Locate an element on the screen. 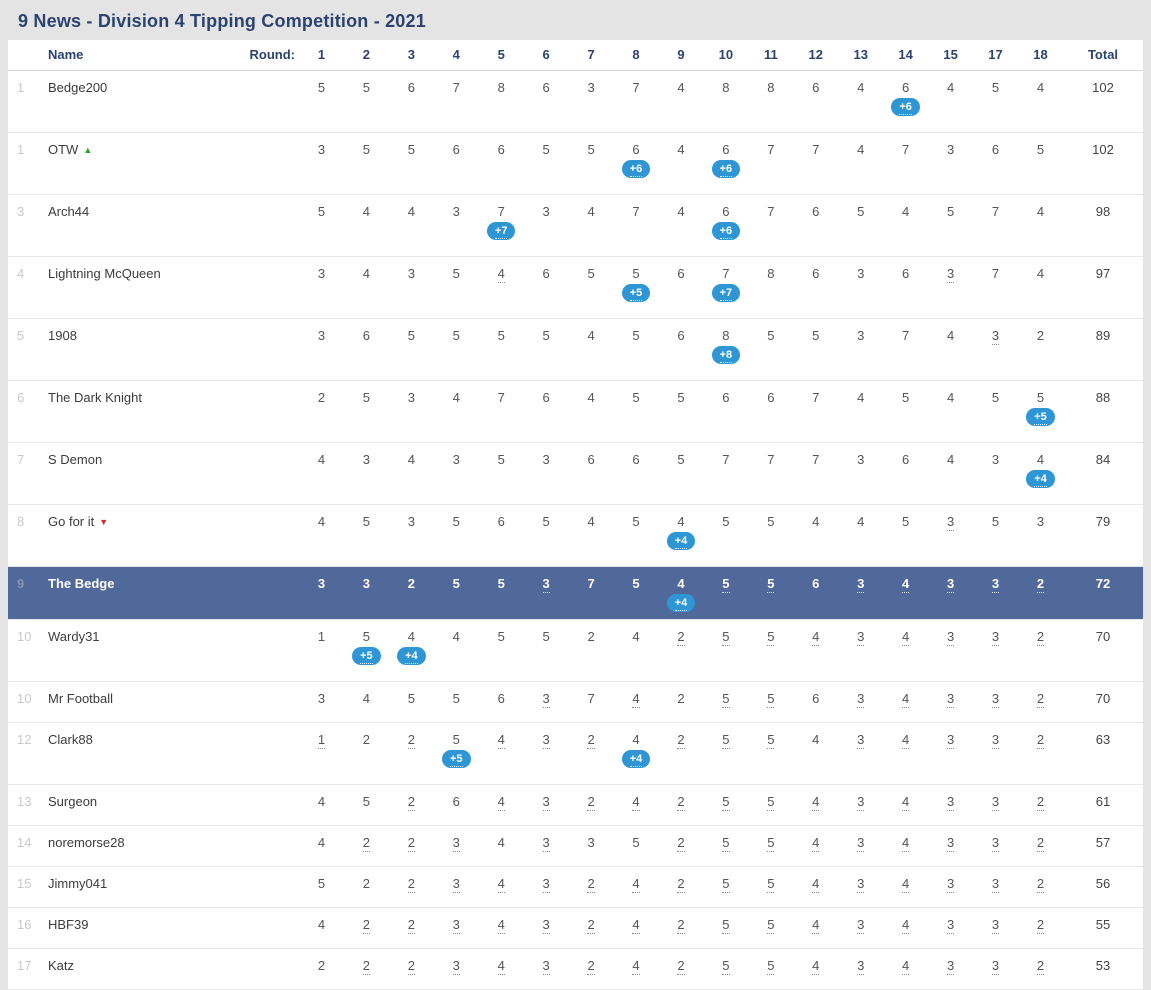  bonus-badge: +8 is located at coordinates (726, 355).